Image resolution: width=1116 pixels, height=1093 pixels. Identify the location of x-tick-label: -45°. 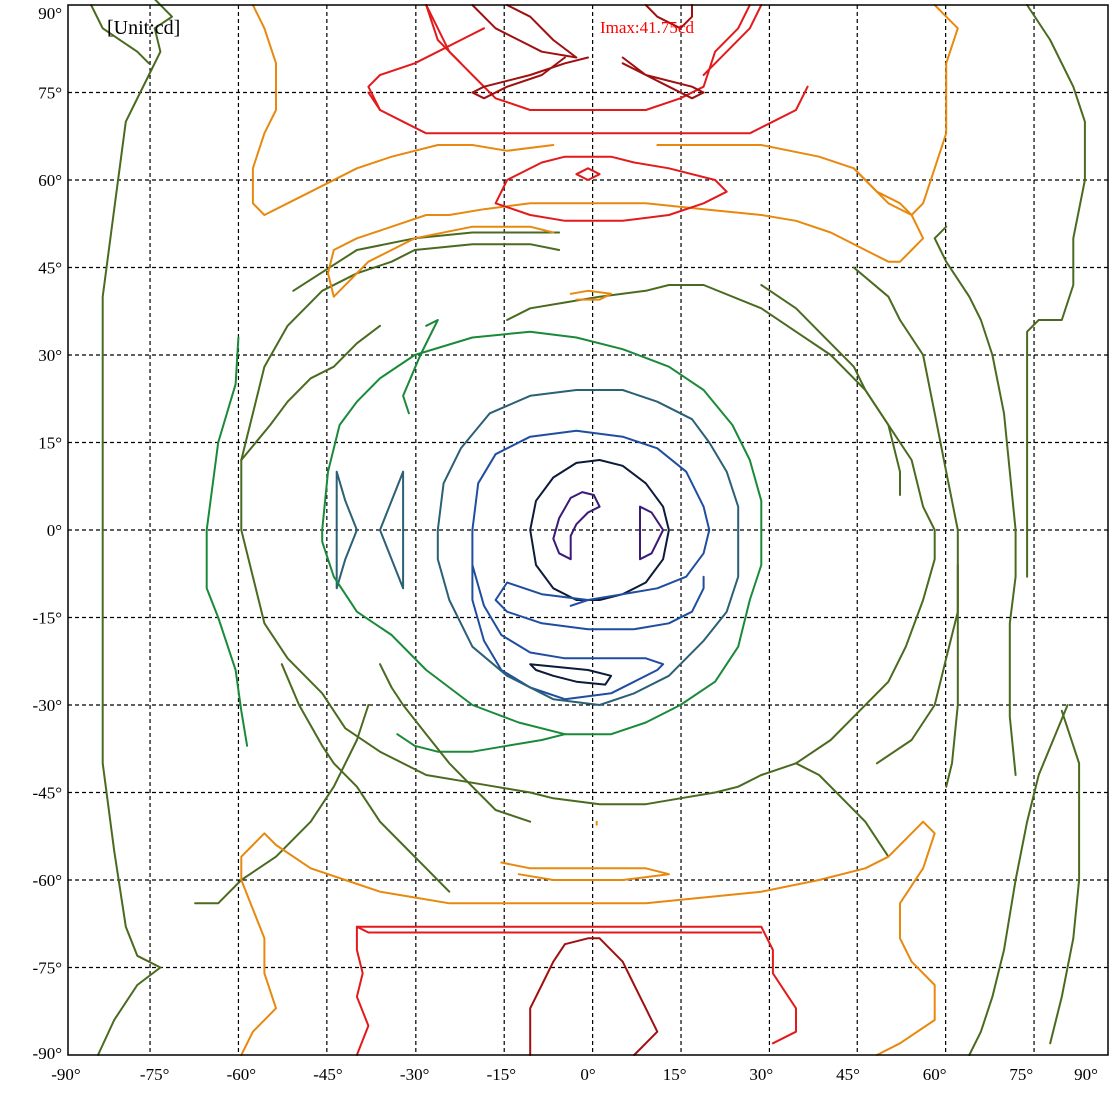
(327, 1074).